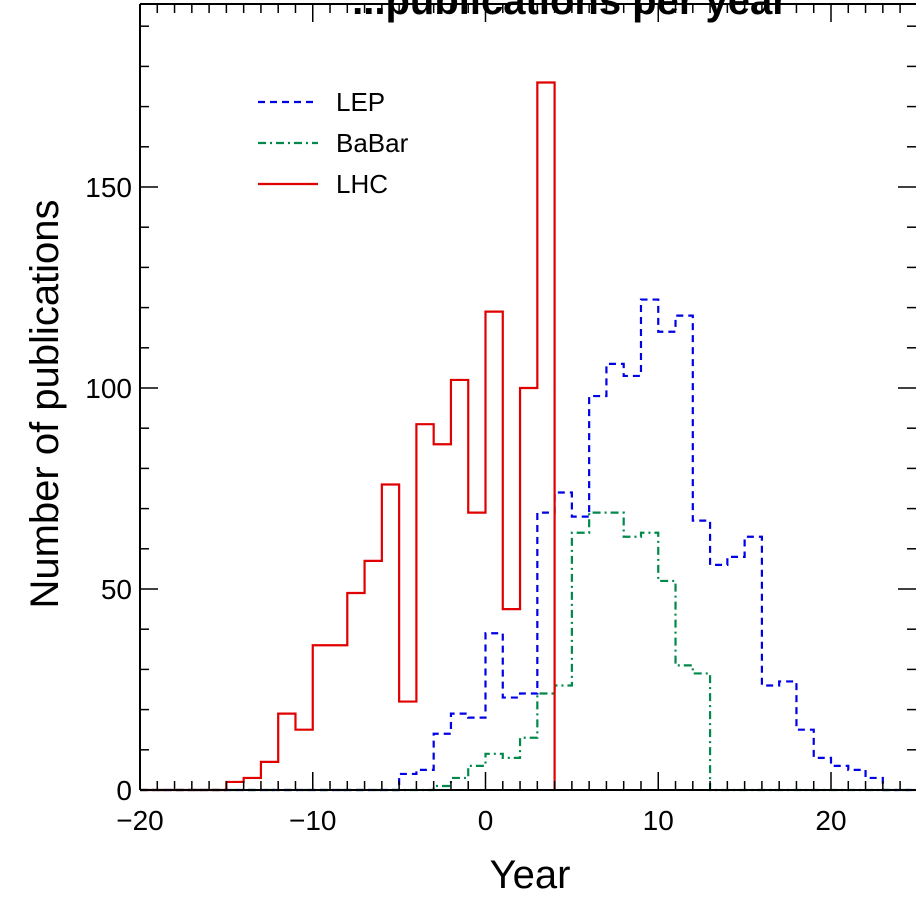 The image size is (916, 898). What do you see at coordinates (486, 820) in the screenshot?
I see `x-tick-label: 0` at bounding box center [486, 820].